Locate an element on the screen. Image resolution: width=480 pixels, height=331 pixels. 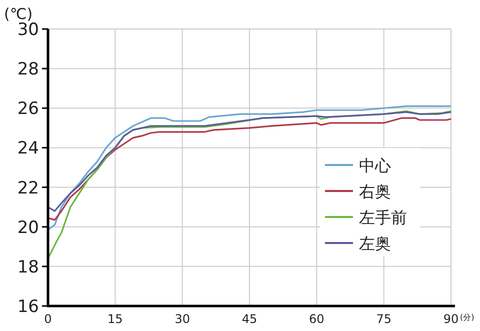
y-tick-label: 26 is located at coordinates (28, 109).